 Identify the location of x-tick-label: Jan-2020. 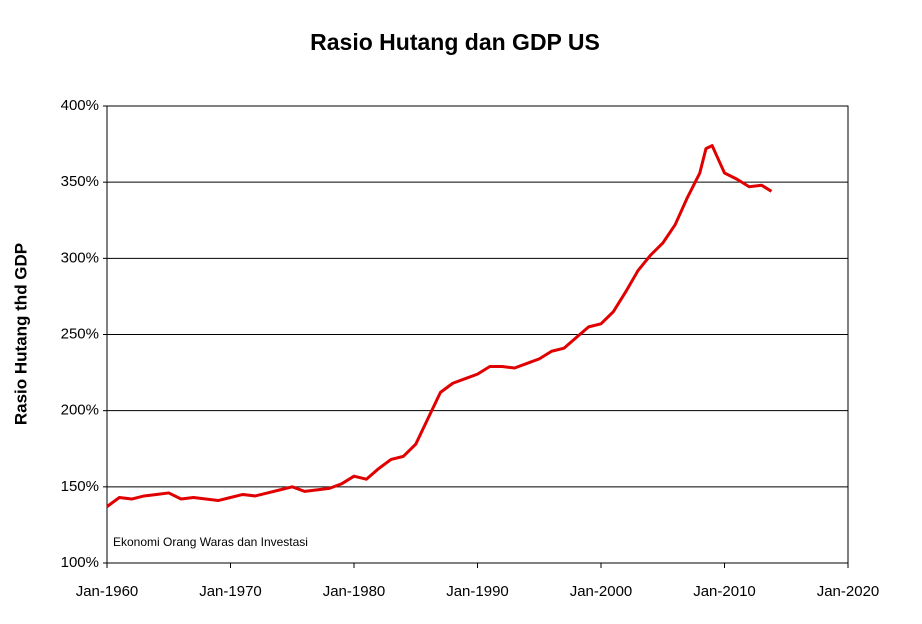
(848, 591).